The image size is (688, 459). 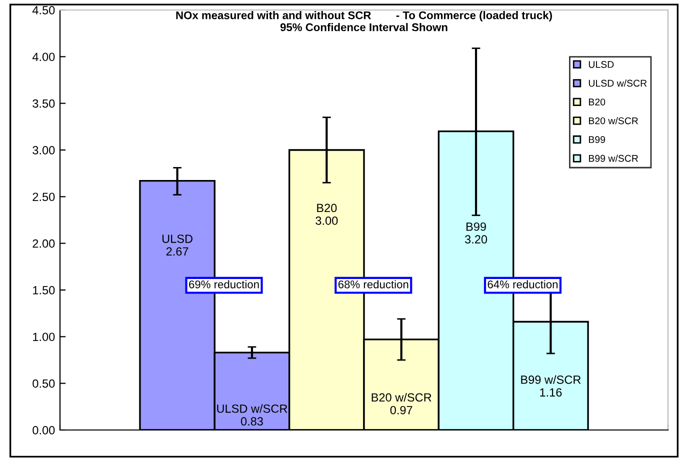 I want to click on text: ULSD w/SCR, so click(x=252, y=408).